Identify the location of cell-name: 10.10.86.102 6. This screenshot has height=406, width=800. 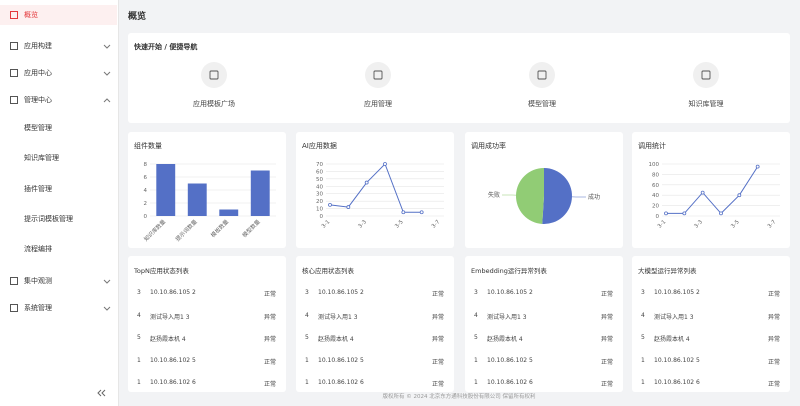
(677, 382).